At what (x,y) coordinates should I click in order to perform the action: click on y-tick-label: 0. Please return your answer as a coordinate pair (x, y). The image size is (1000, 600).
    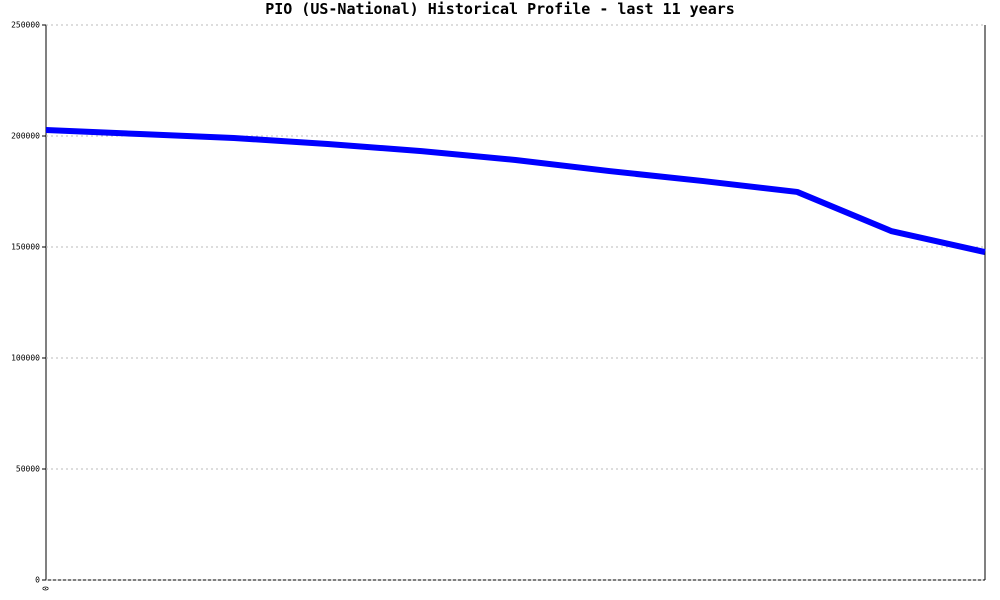
    Looking at the image, I should click on (37, 580).